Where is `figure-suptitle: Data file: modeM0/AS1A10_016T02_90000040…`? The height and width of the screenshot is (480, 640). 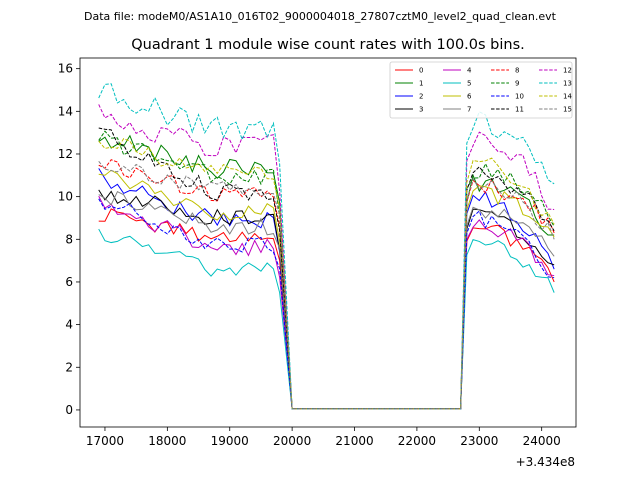 figure-suptitle: Data file: modeM0/AS1A10_016T02_90000040… is located at coordinates (320, 16).